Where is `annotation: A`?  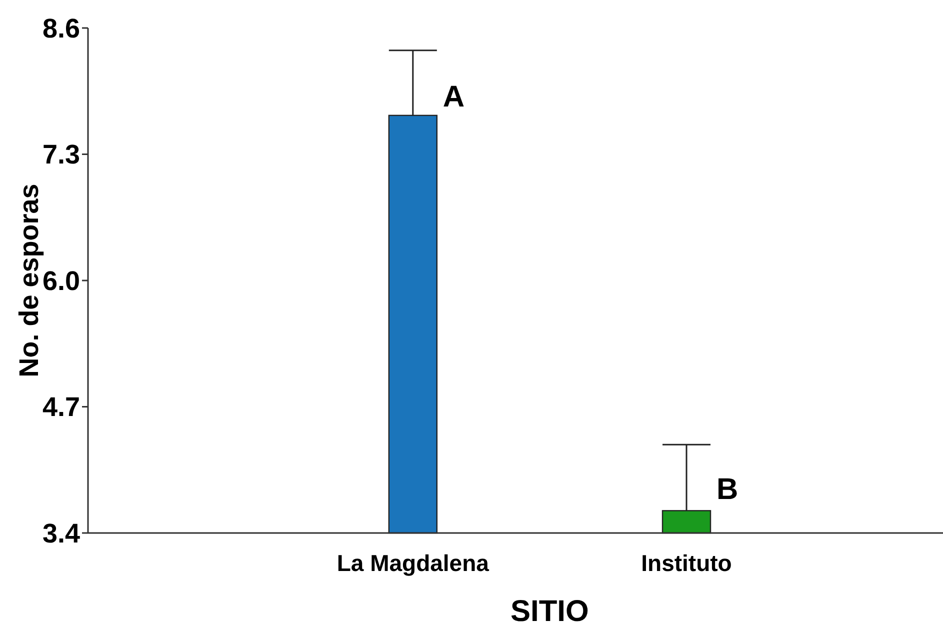
annotation: A is located at coordinates (453, 97).